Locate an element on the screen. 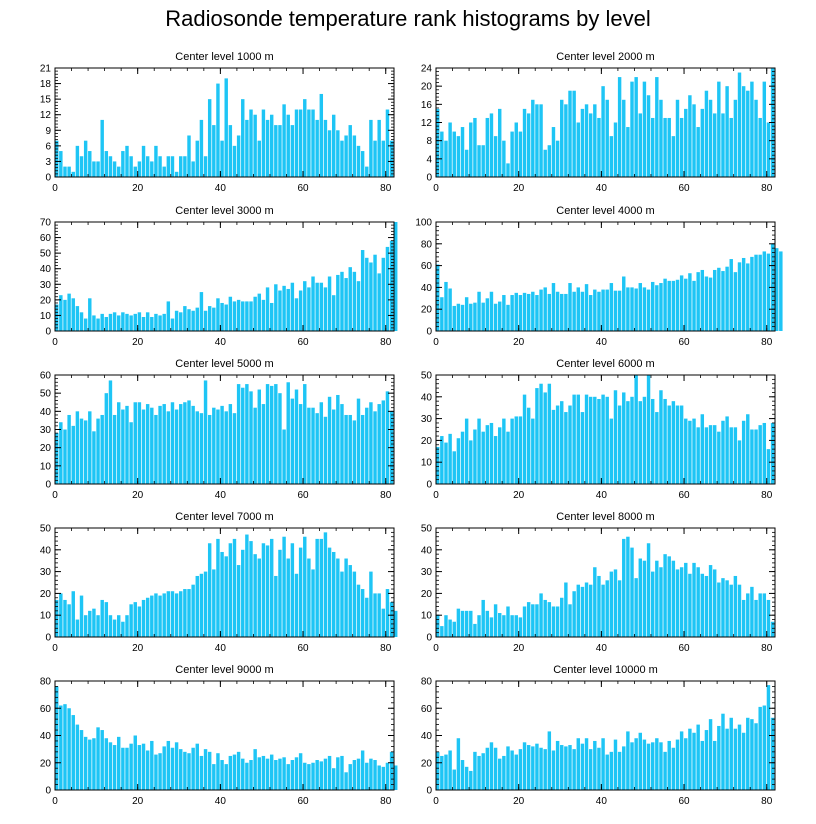 The height and width of the screenshot is (824, 816). x-tick-label: 0 is located at coordinates (436, 648).